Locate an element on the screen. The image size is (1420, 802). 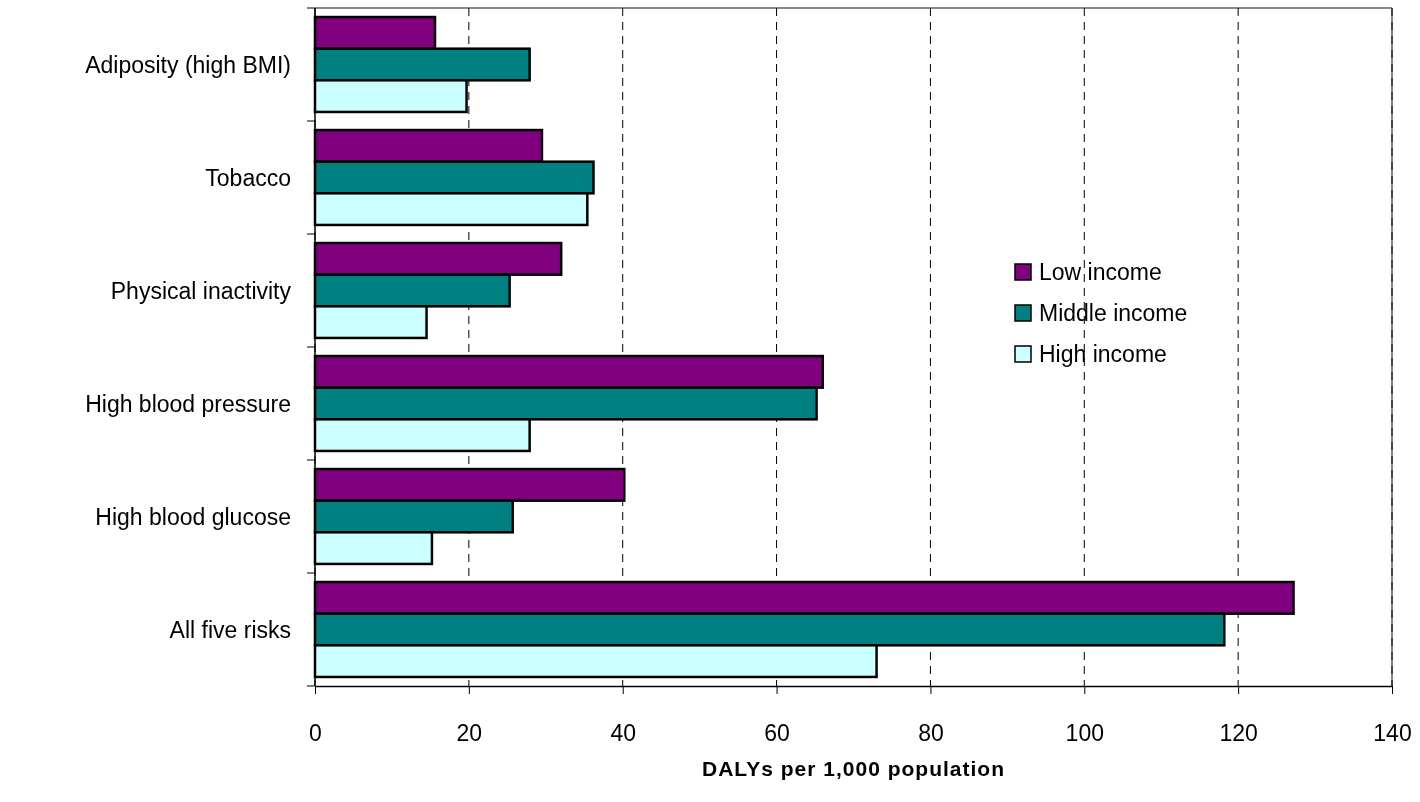
x-tick-label: 100 is located at coordinates (1084, 732).